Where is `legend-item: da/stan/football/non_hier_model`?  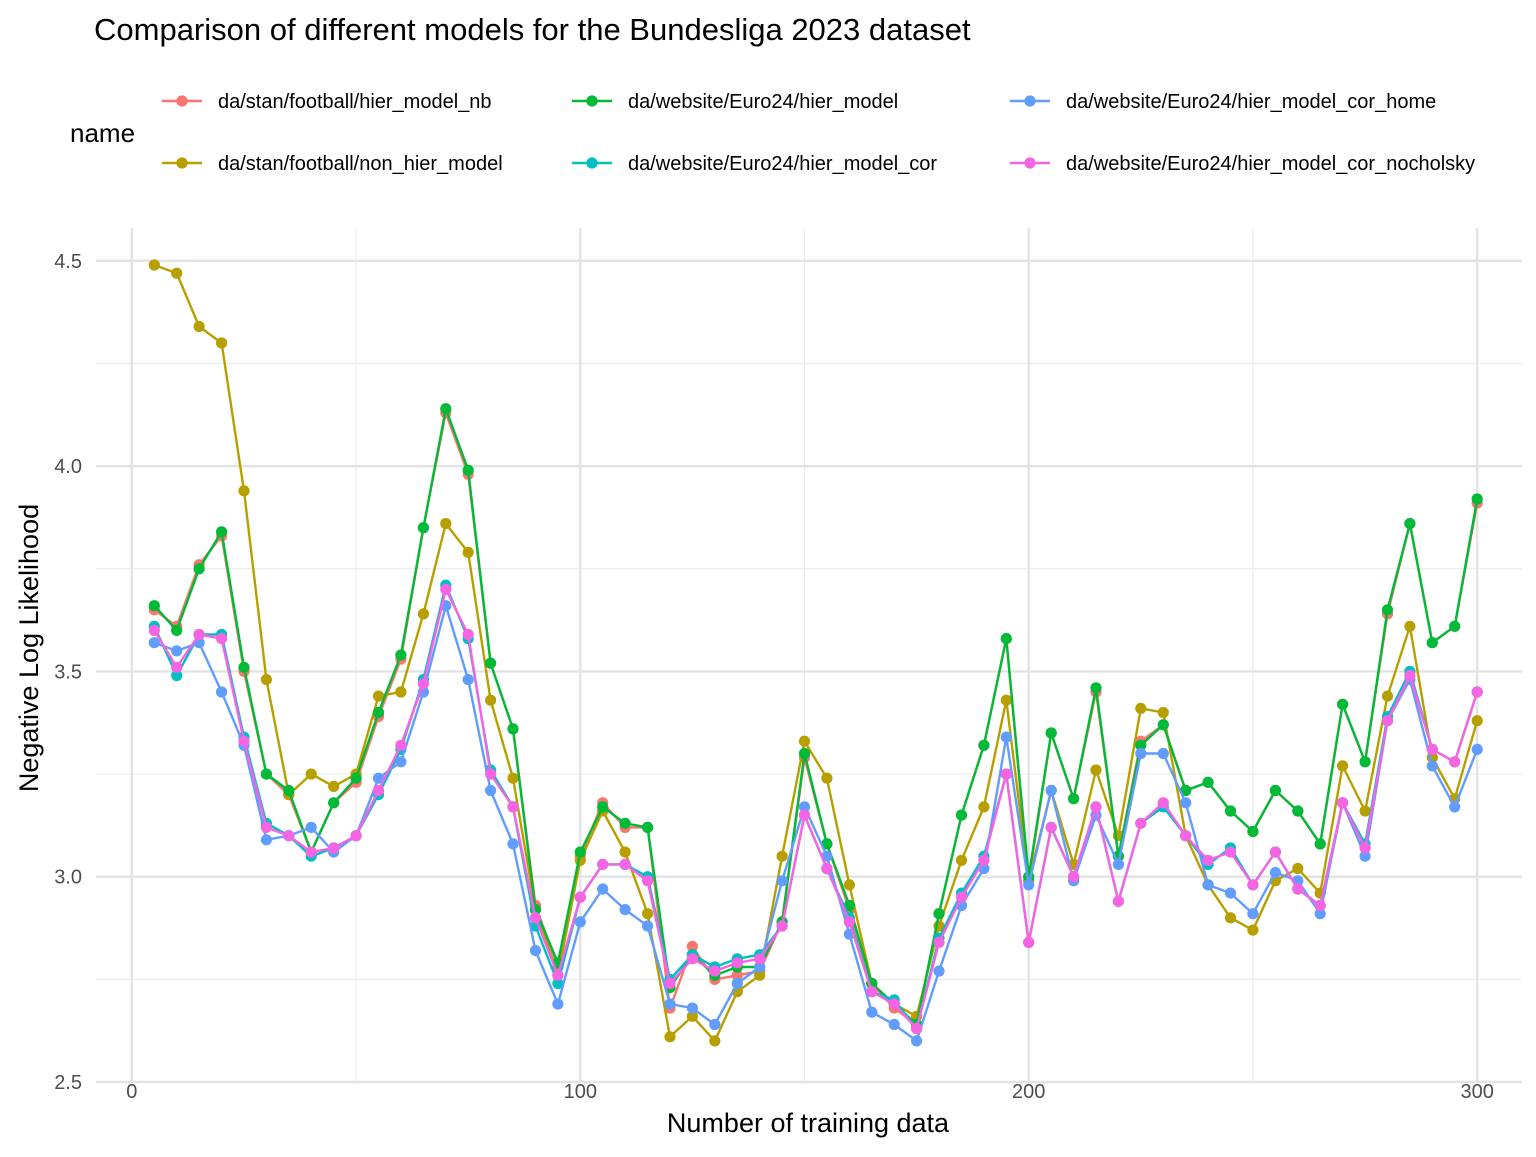
legend-item: da/stan/football/non_hier_model is located at coordinates (332, 164).